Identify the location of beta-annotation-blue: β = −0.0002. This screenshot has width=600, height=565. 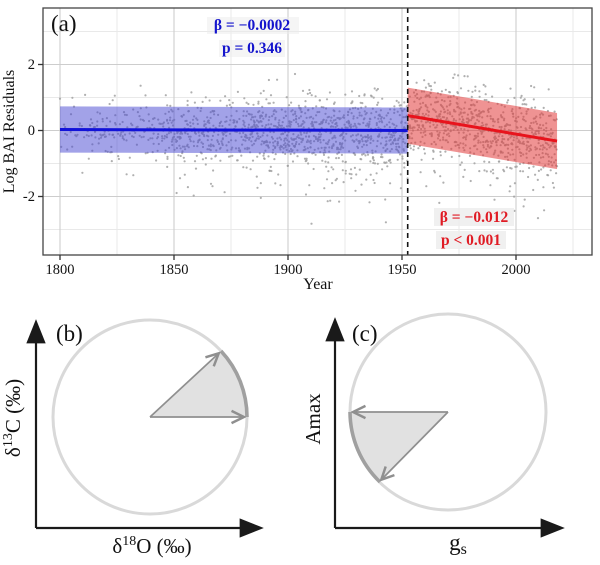
(252, 25).